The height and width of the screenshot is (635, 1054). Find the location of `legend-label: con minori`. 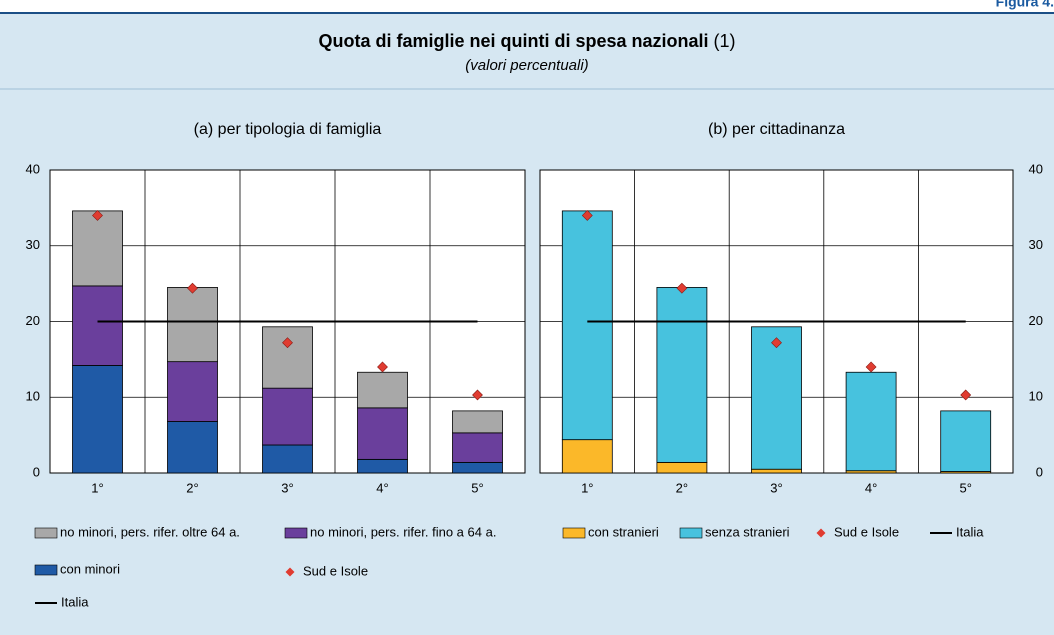

legend-label: con minori is located at coordinates (90, 568).